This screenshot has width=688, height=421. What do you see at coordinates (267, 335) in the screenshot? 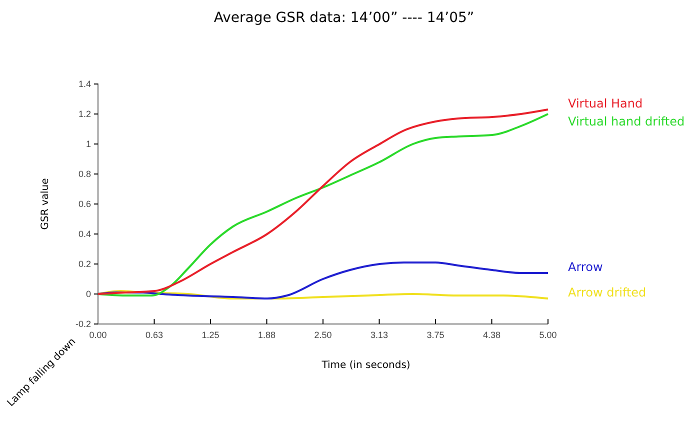
I see `x-tick-label: 1.88` at bounding box center [267, 335].